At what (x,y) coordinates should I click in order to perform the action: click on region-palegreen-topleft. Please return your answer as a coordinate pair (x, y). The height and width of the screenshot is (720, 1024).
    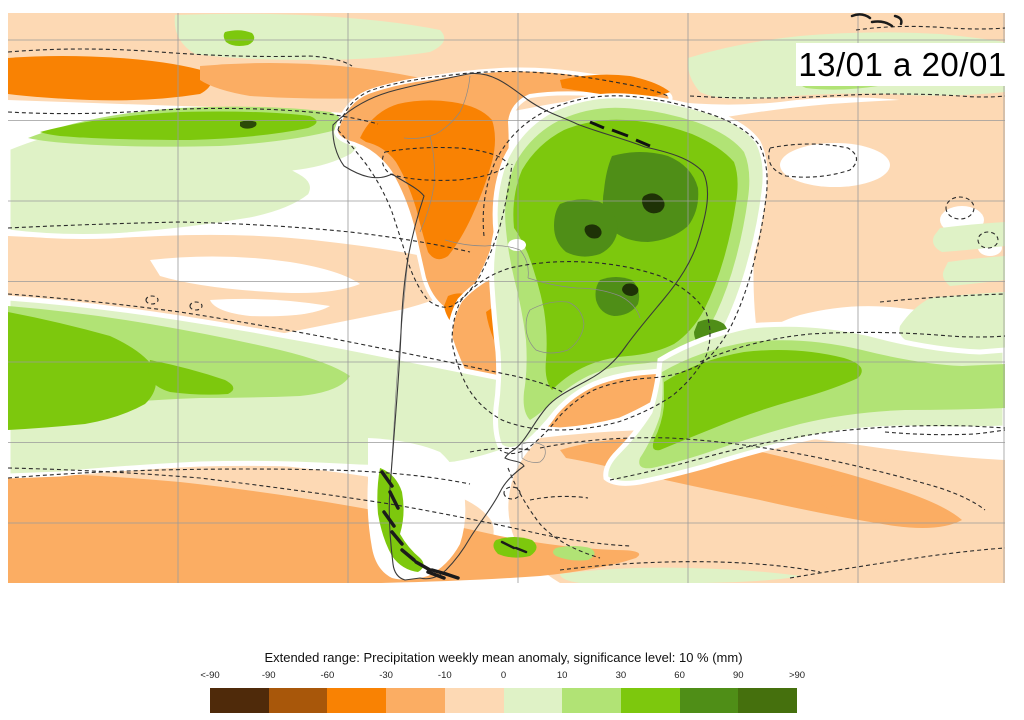
    Looking at the image, I should click on (309, 36).